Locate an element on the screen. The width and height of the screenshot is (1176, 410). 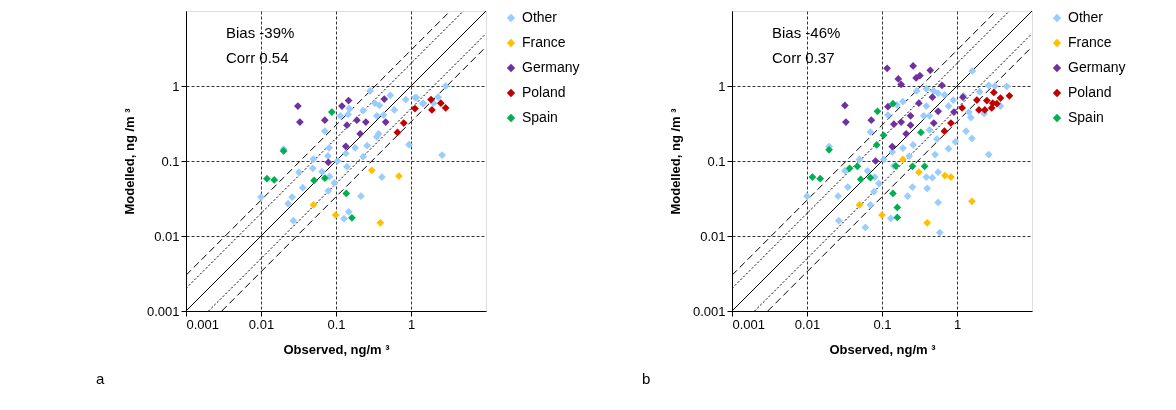
text: a is located at coordinates (100, 378).